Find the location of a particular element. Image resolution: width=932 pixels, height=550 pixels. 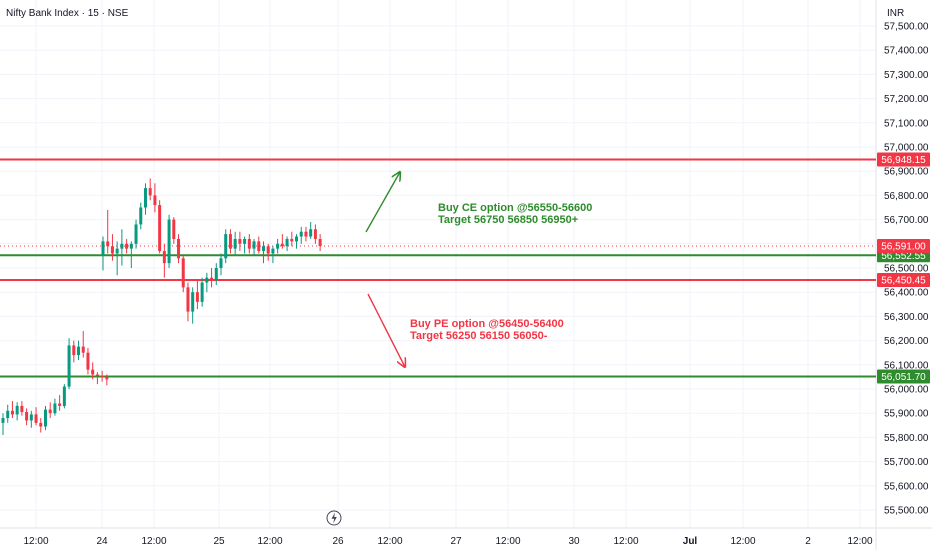

resistance-level-tag-label: 56,450.45 is located at coordinates (903, 280).